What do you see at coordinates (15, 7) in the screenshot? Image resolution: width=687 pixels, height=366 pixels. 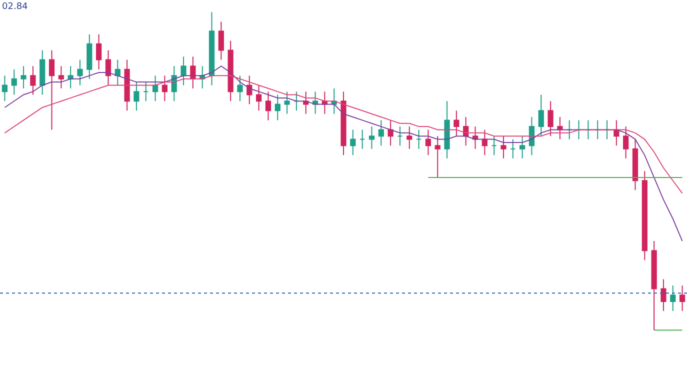 I see `text: 02.84` at bounding box center [15, 7].